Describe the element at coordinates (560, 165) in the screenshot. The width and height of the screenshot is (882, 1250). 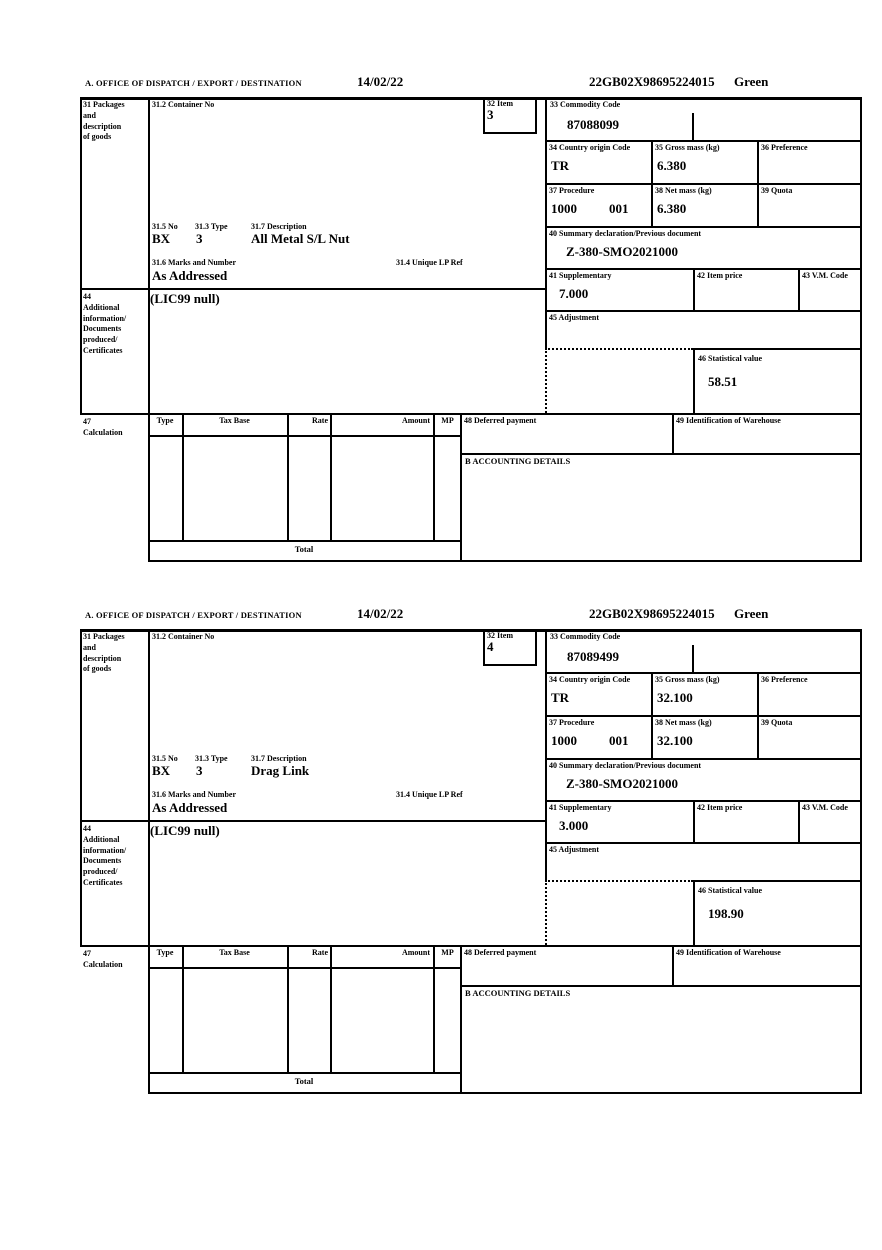
I see `country-origin-value: TR` at that location.